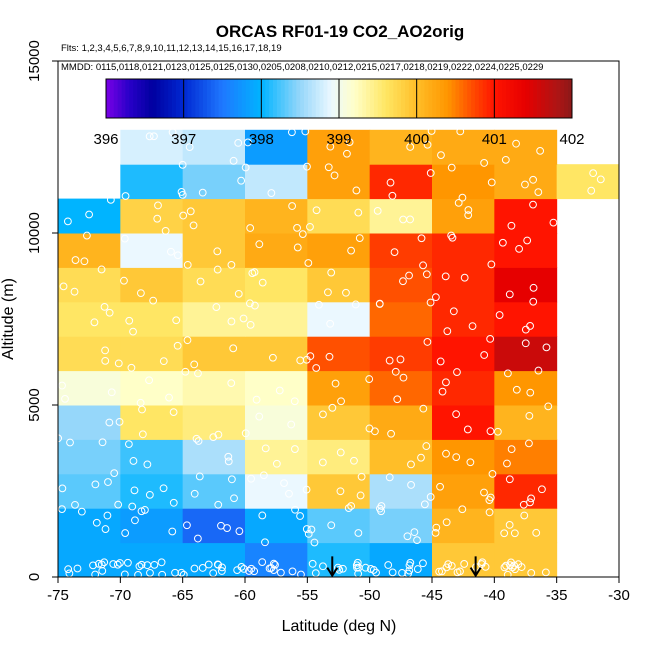 The height and width of the screenshot is (650, 650). What do you see at coordinates (619, 595) in the screenshot?
I see `x-tick-label: -30` at bounding box center [619, 595].